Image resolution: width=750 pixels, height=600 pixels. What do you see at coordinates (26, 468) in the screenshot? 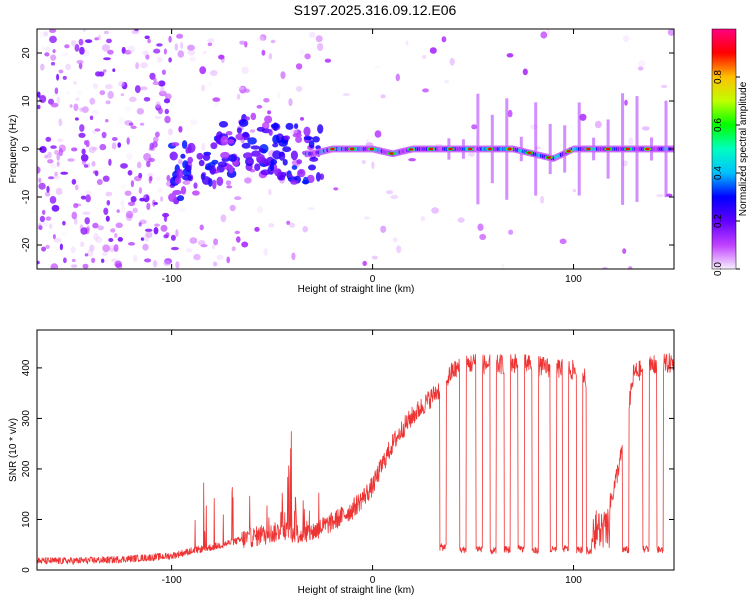
I see `snr-y-tick-label: 200` at bounding box center [26, 468].